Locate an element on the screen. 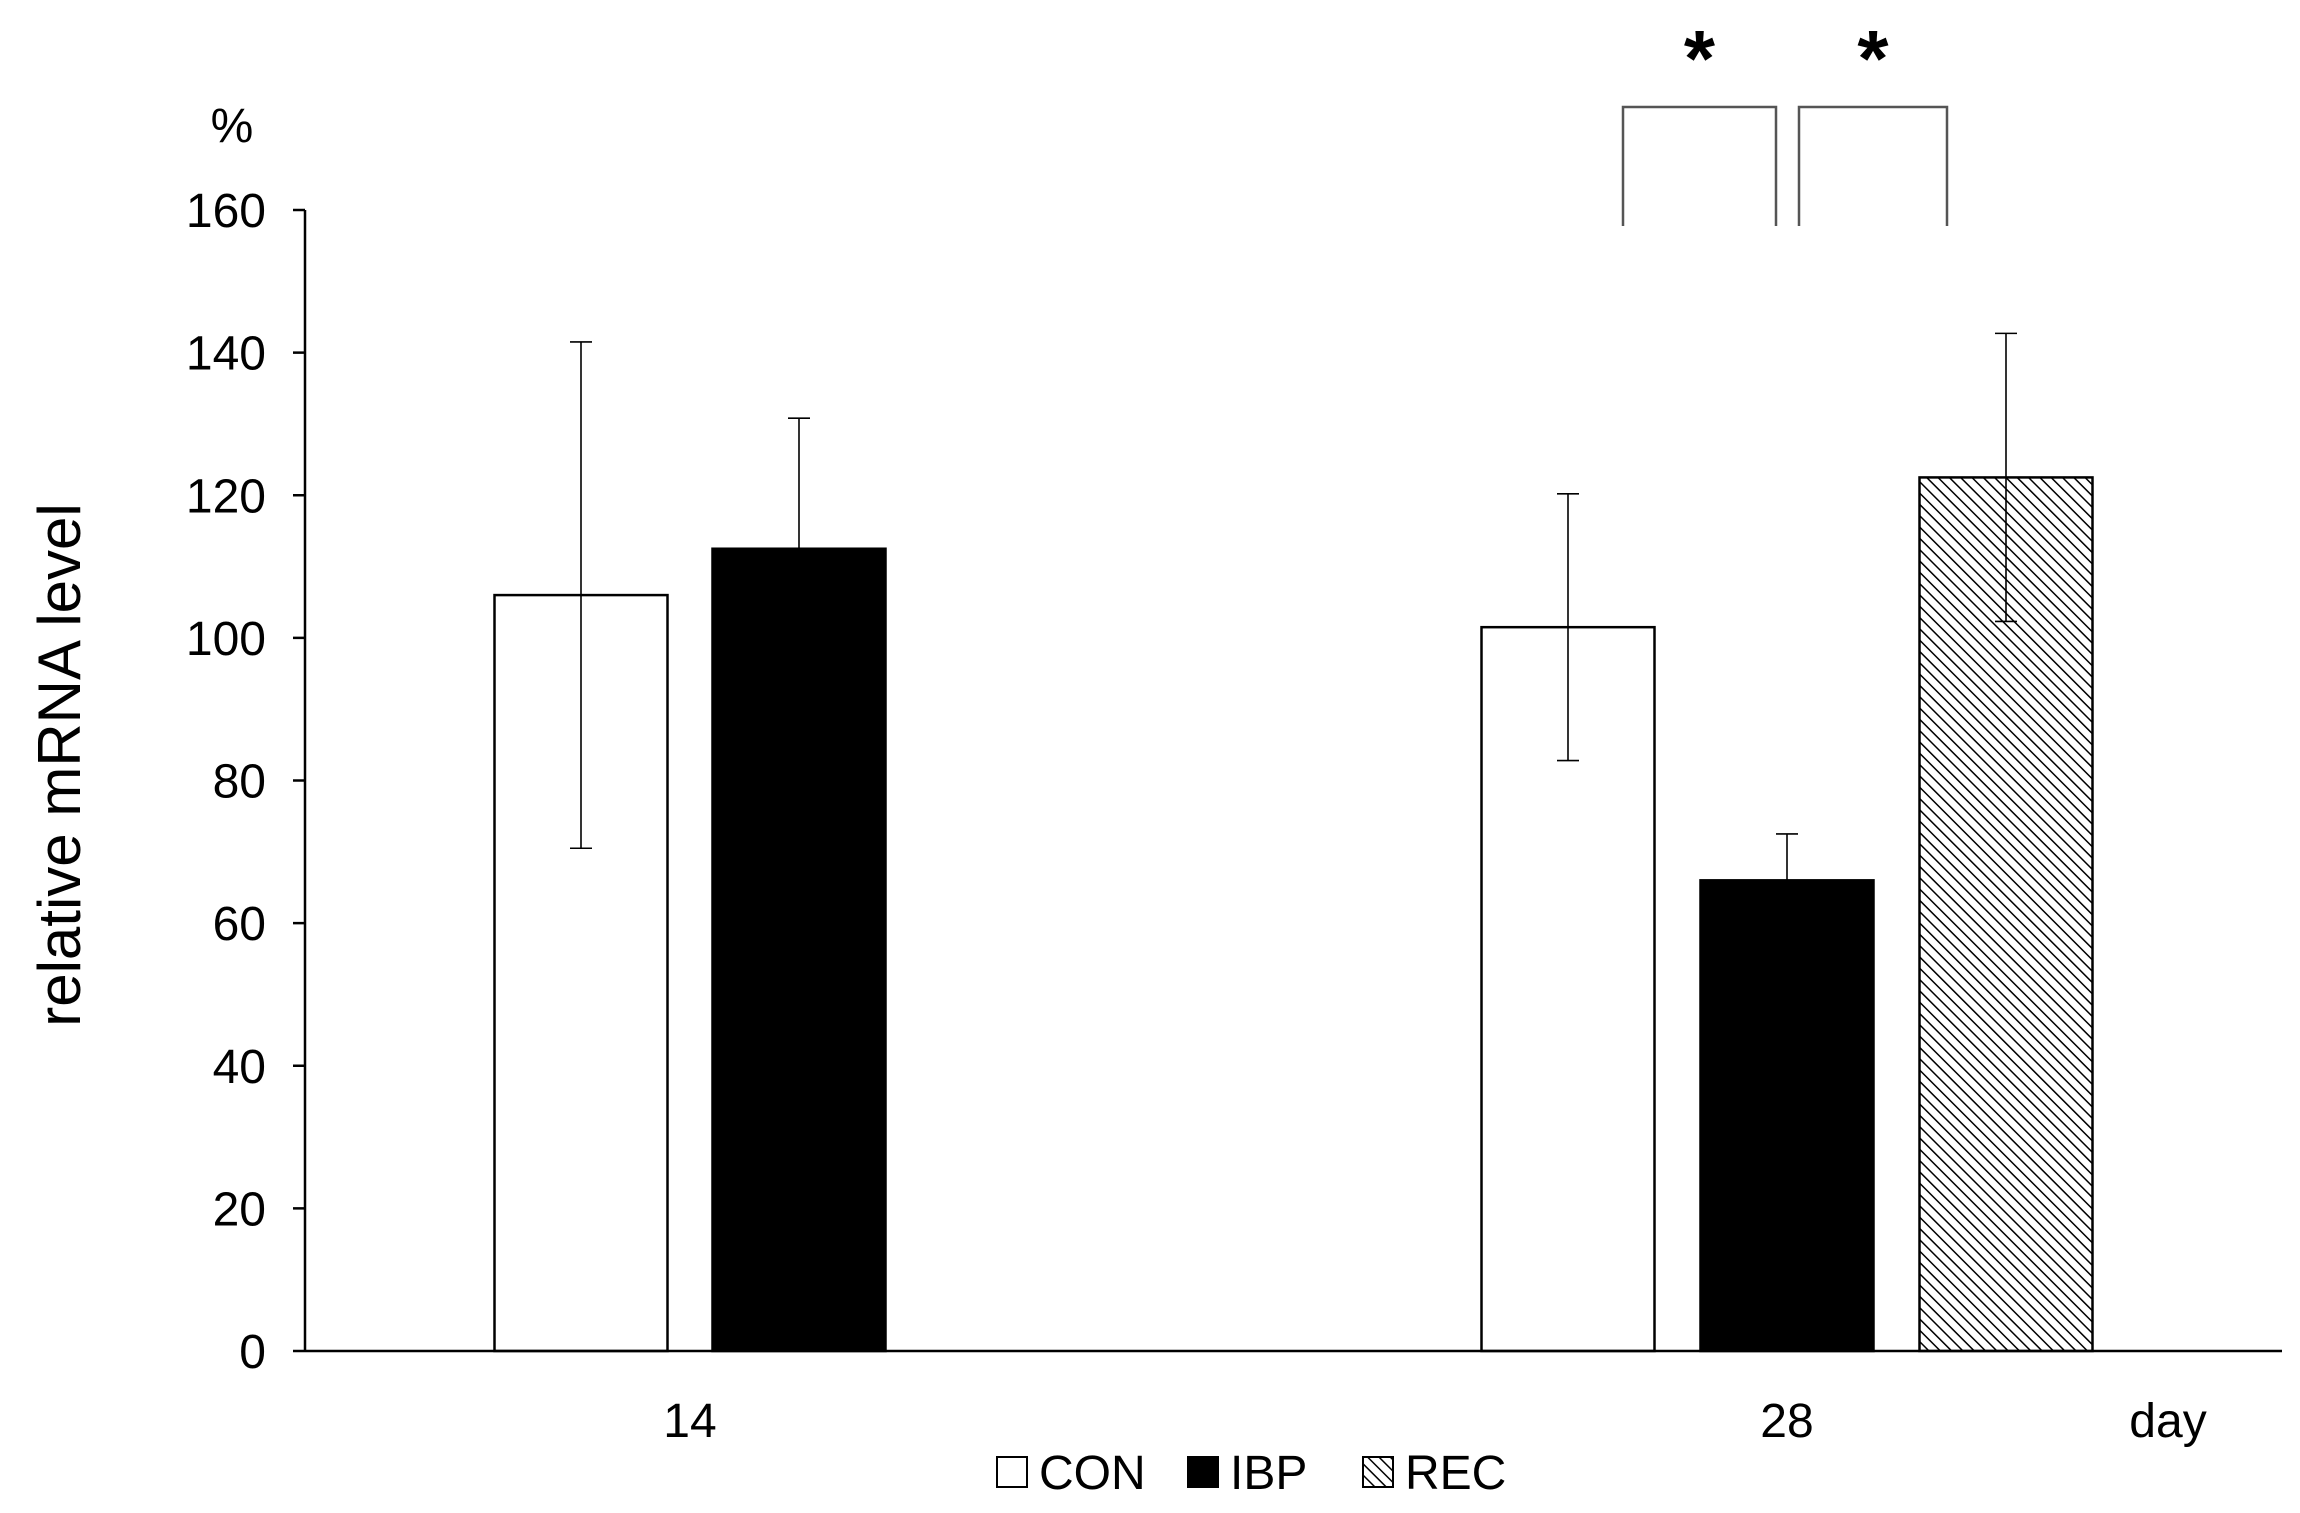  y-tick-label: 160 is located at coordinates (226, 211).